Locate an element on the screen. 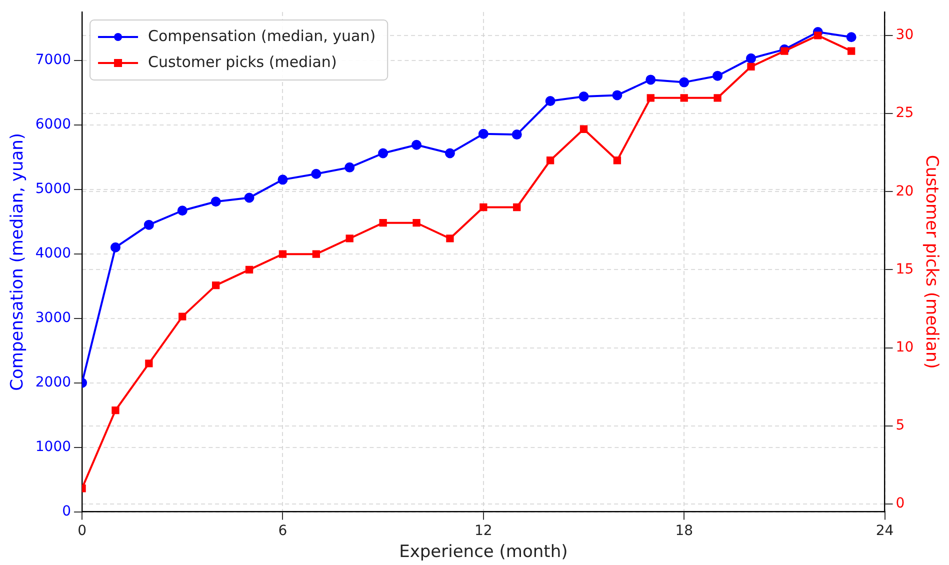 The width and height of the screenshot is (949, 565). y2-tick-label: 5 is located at coordinates (900, 426).